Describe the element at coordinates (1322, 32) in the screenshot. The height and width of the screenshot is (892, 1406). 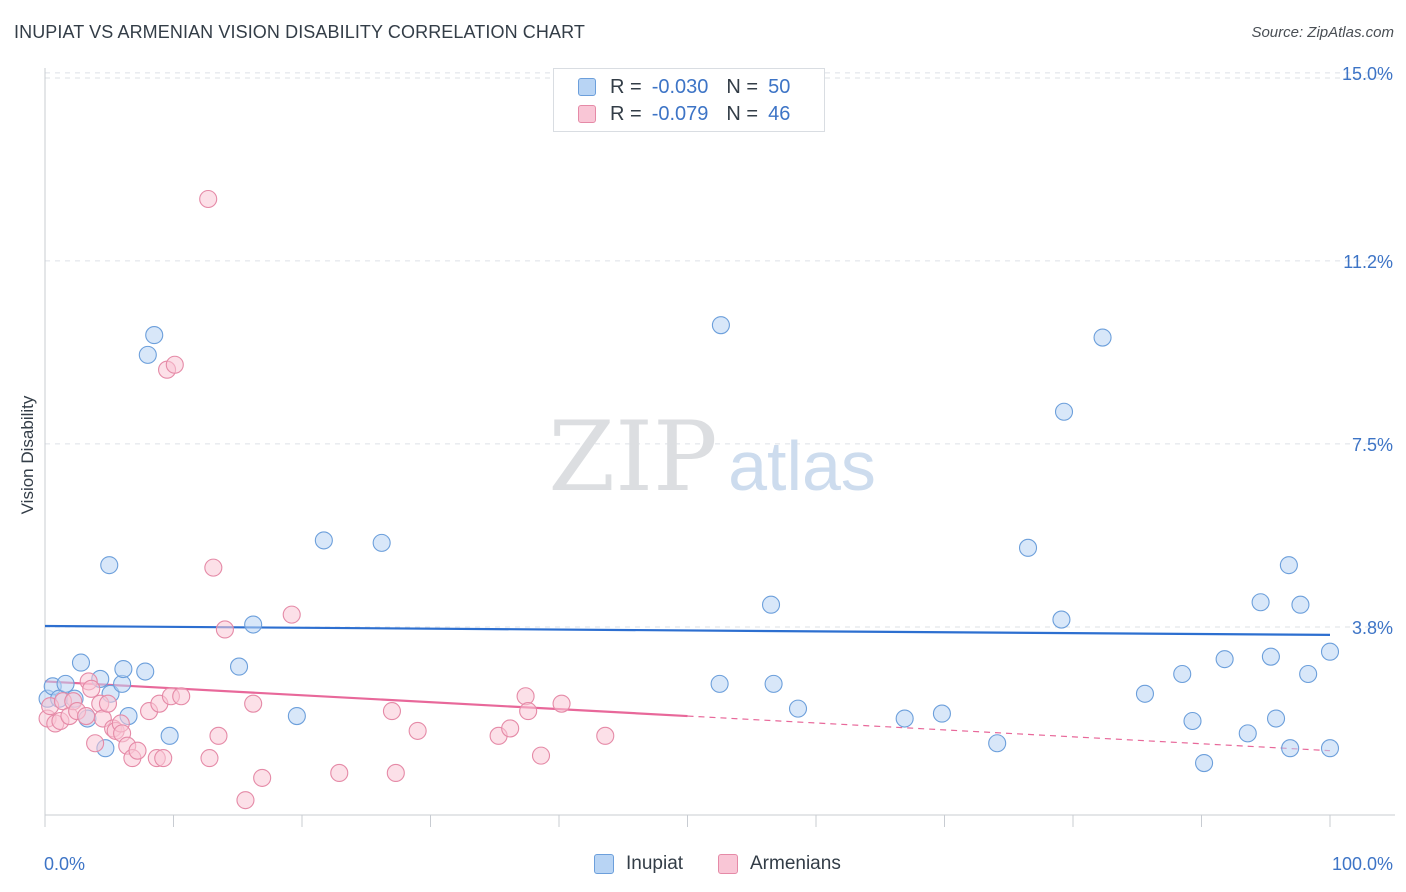
I see `source-label: Source: ZipAtlas.com` at that location.